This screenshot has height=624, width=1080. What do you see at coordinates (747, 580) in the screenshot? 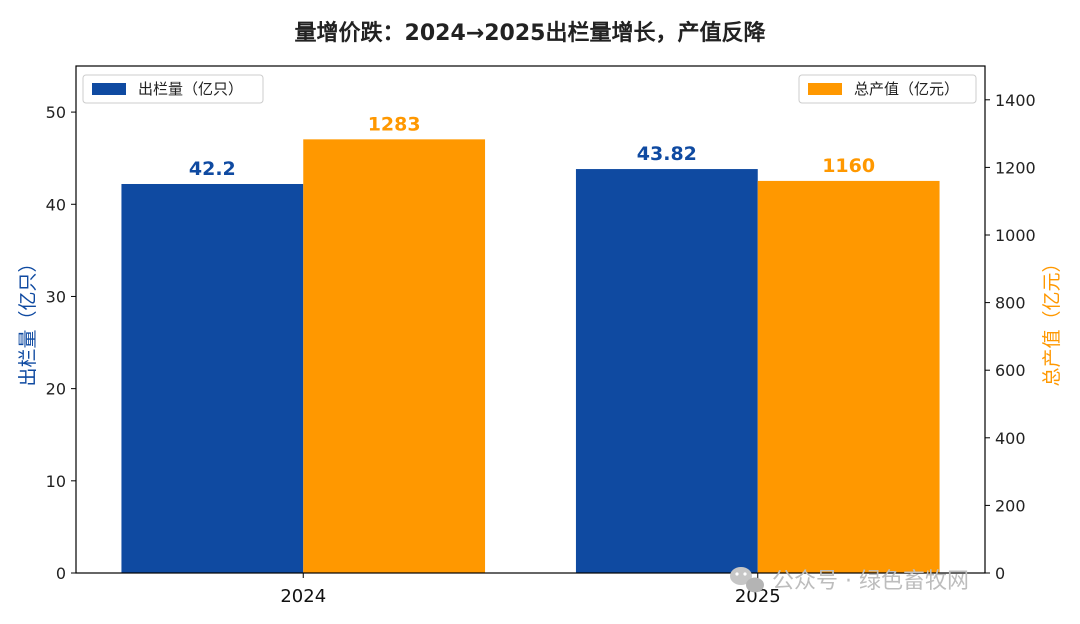
I see `wechat-icon` at bounding box center [747, 580].